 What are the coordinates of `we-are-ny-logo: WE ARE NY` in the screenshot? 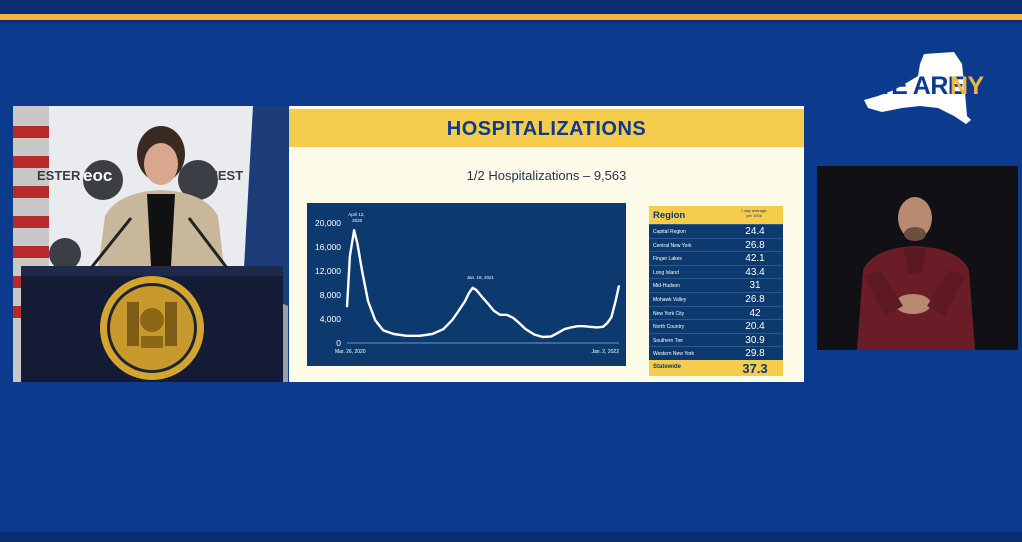 It's located at (924, 89).